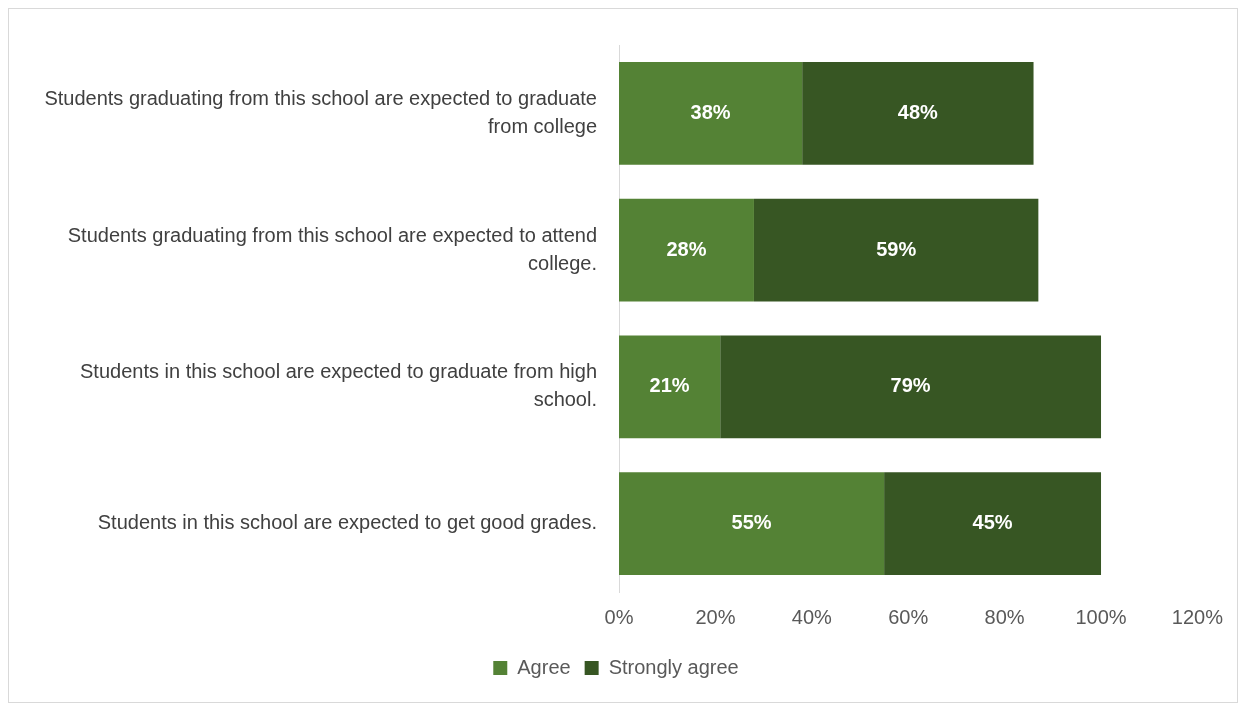 The image size is (1248, 713). What do you see at coordinates (715, 616) in the screenshot?
I see `x-tick-label: 20%` at bounding box center [715, 616].